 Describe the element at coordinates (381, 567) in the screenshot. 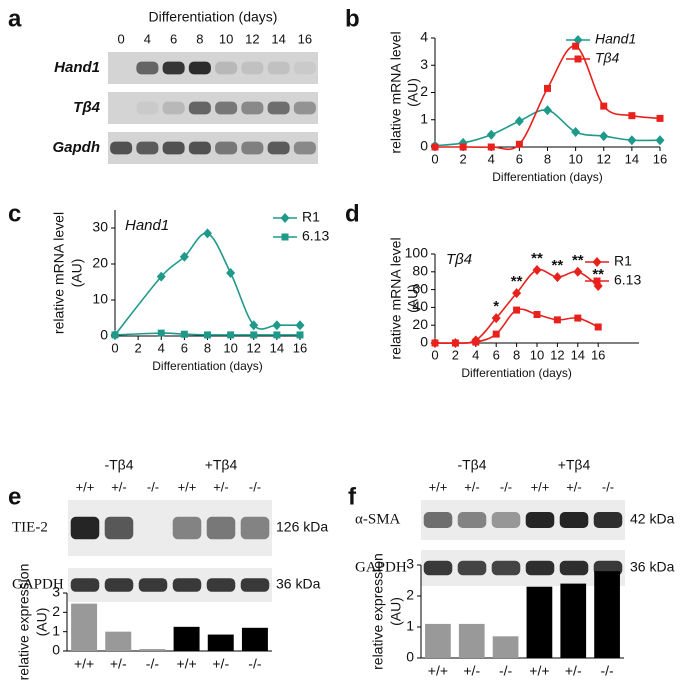

I see `row-label: GAPDH` at that location.